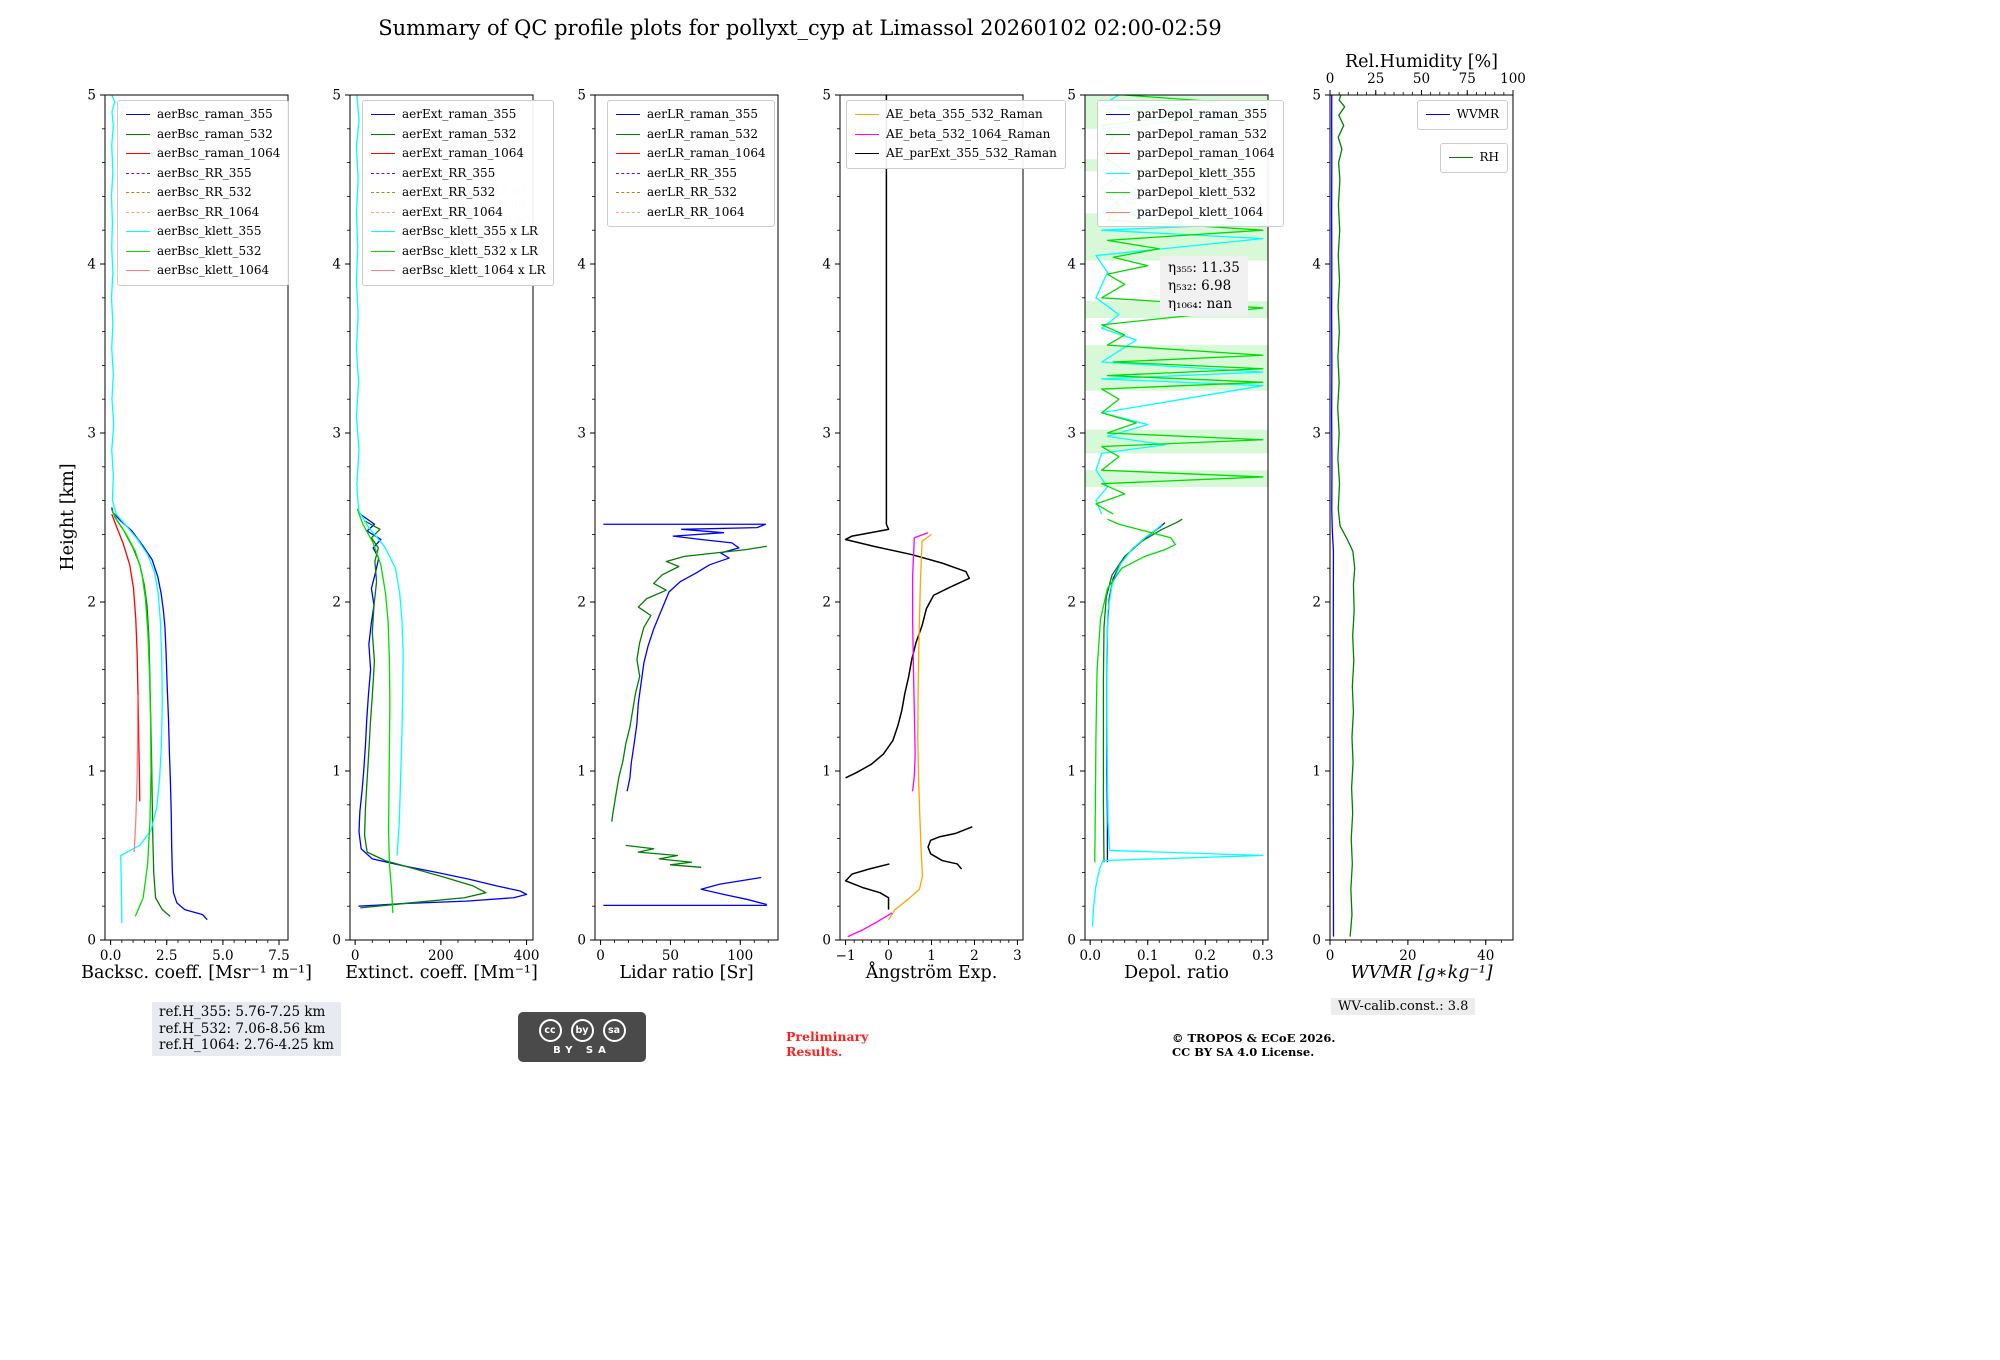 Image resolution: width=2000 pixels, height=1360 pixels. I want to click on legend-label: aerBsc_klett_532, so click(209, 250).